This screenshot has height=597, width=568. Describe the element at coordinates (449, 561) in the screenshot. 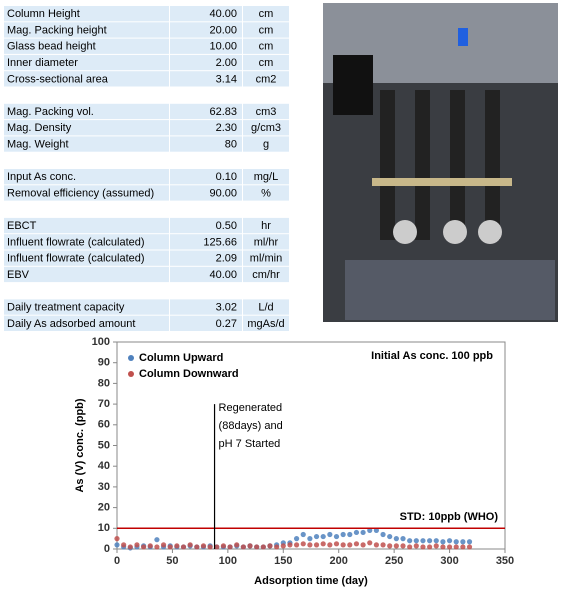

I see `x-tick-label: 300` at that location.